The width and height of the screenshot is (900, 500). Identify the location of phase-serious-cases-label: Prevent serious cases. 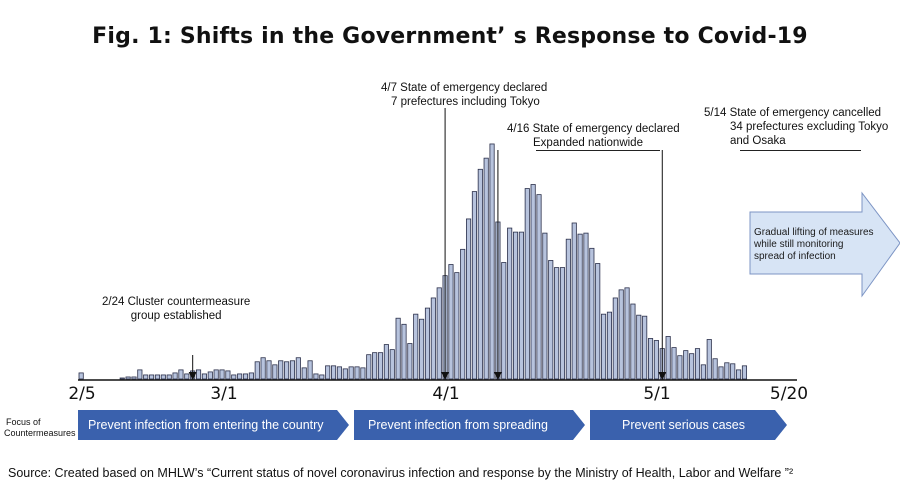
(683, 425).